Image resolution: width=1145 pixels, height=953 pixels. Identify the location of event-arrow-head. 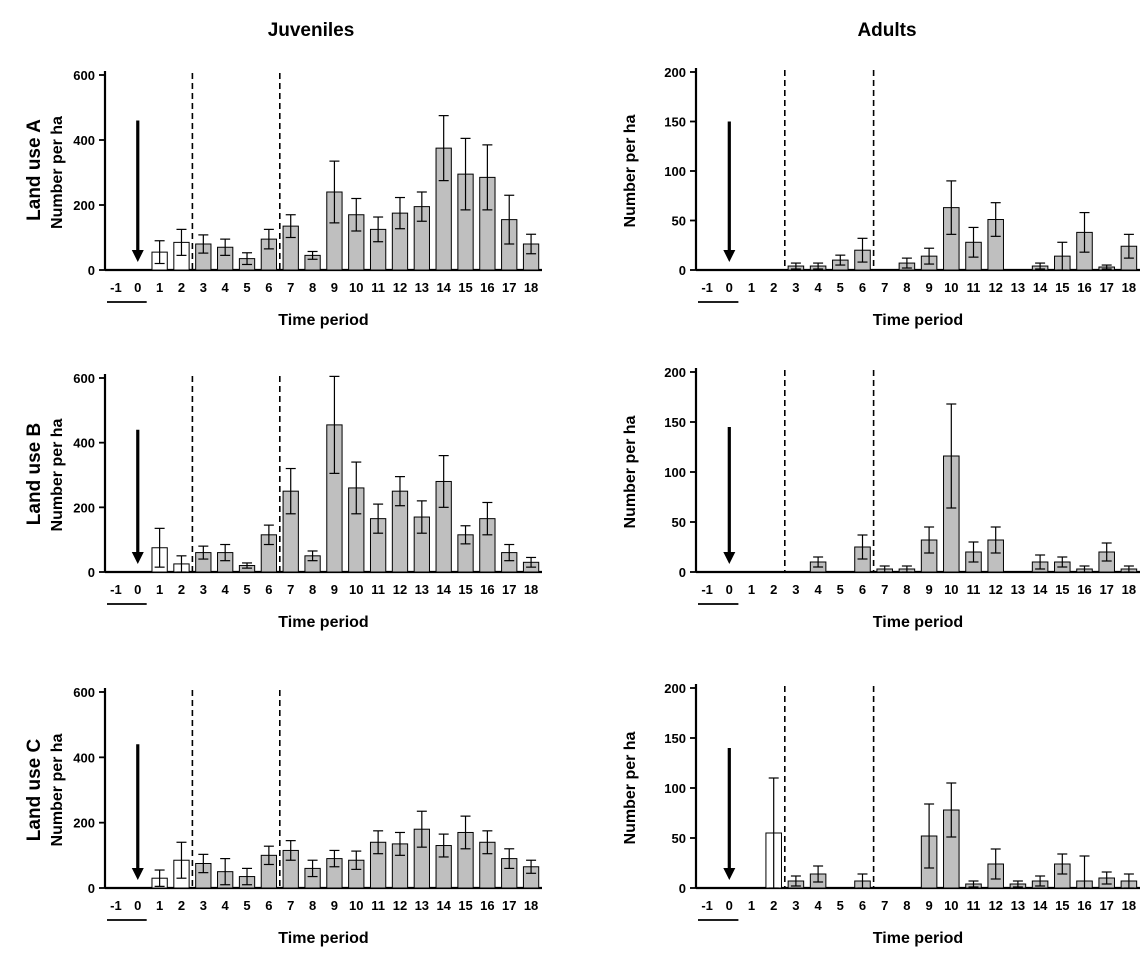
(137, 874).